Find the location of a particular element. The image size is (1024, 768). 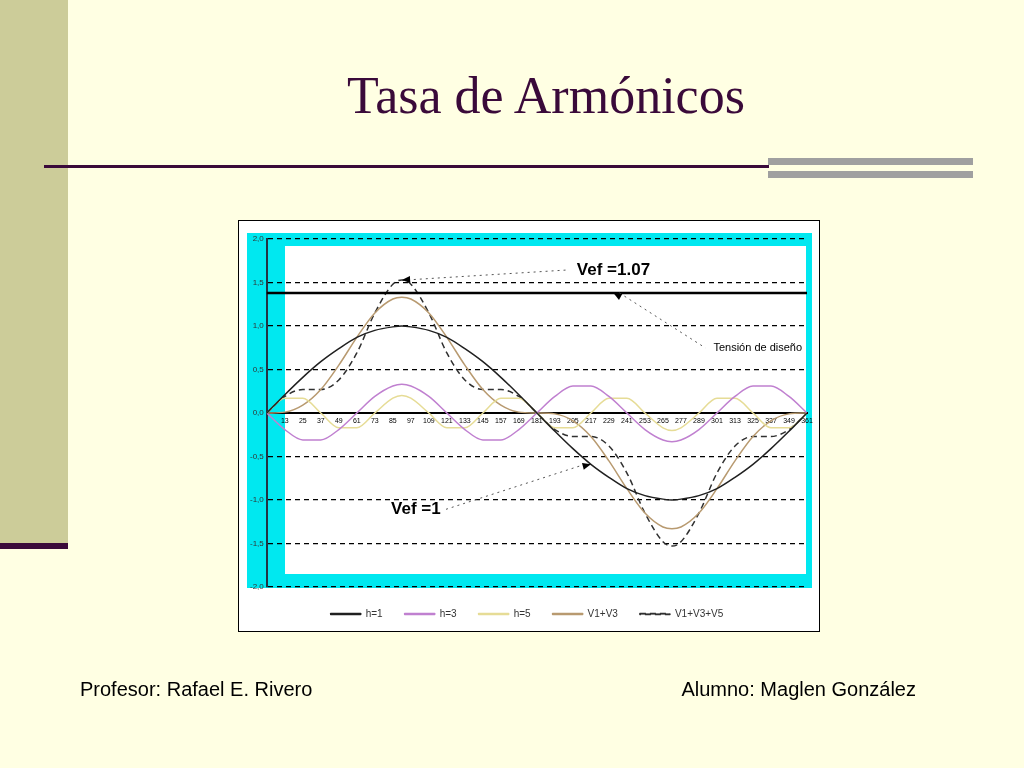

annotation: Vef =1 is located at coordinates (416, 509).